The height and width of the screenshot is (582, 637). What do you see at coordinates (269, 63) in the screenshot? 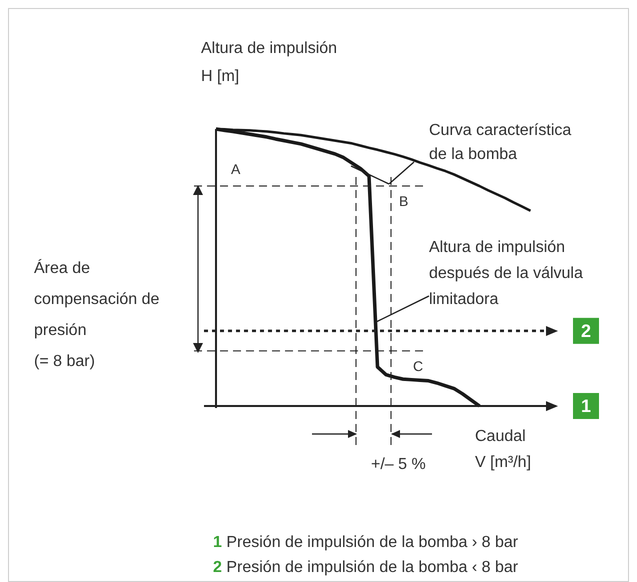
I see `y-axis-title: Altura de impulsión H [m]` at bounding box center [269, 63].